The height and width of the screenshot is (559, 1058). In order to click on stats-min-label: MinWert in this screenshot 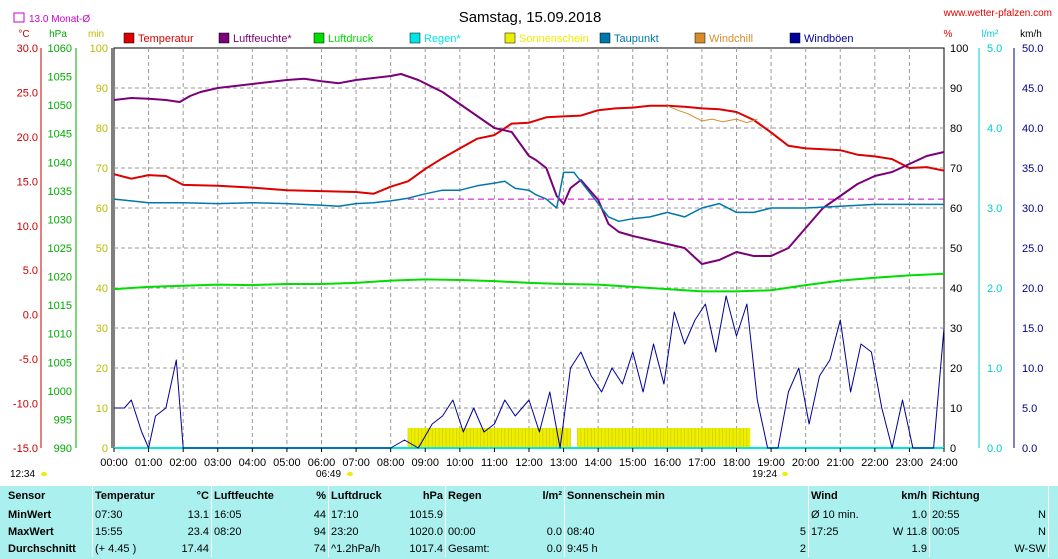, I will do `click(30, 514)`.